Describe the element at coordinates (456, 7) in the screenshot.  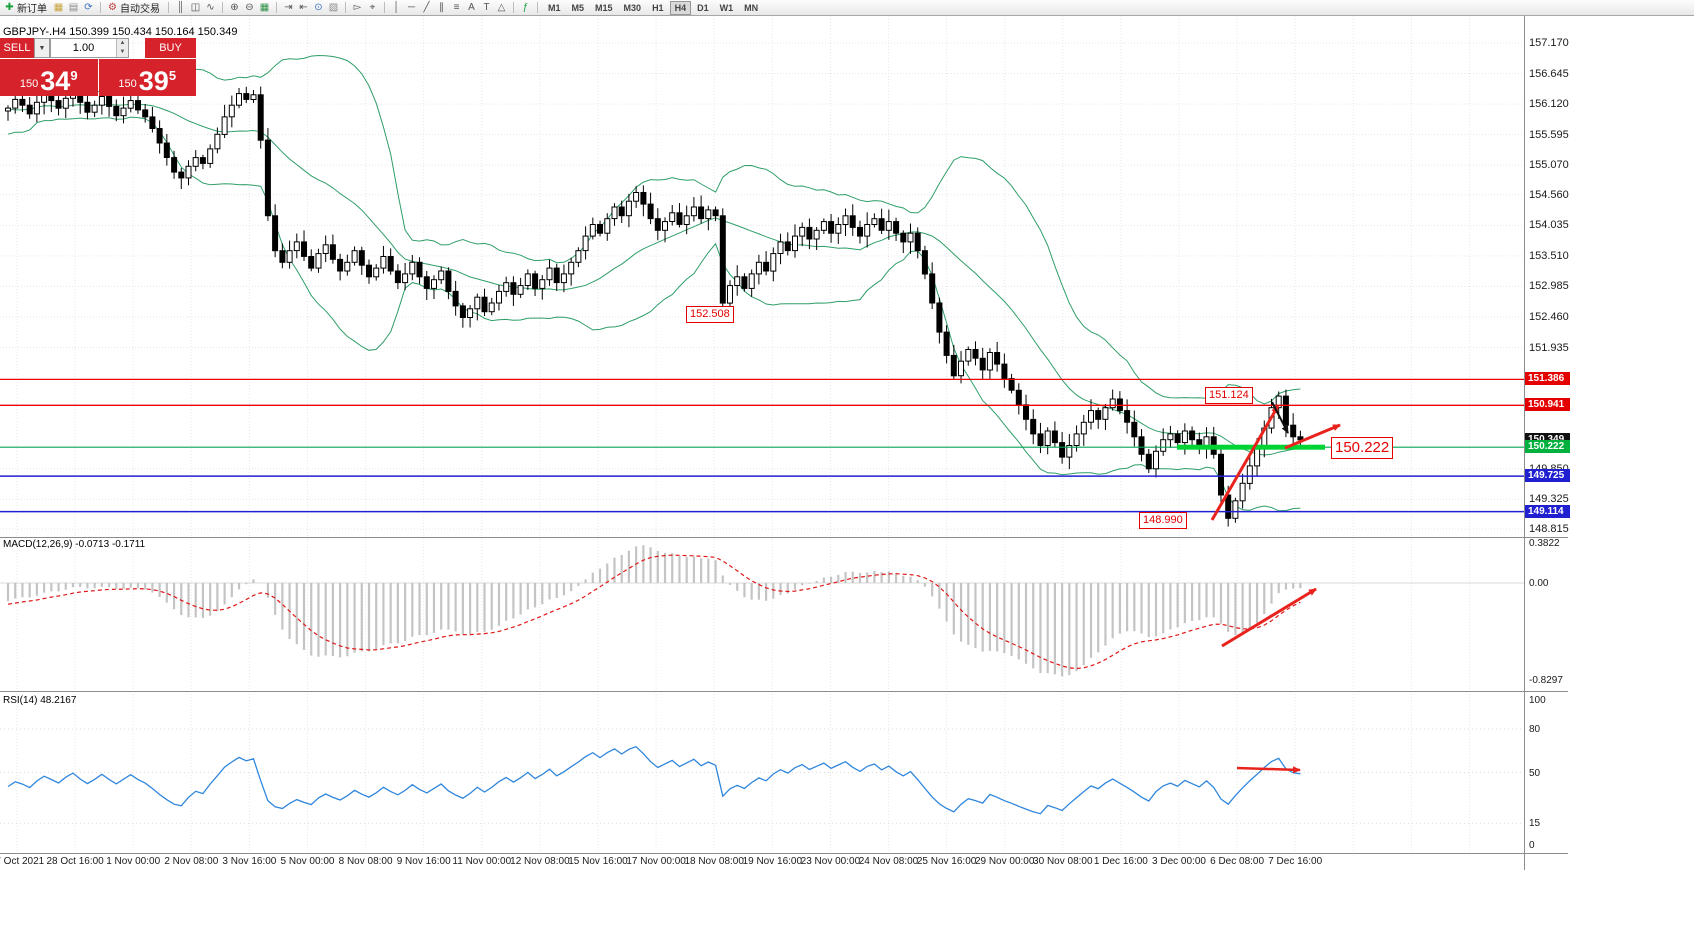
I see `fibonacci-icon: ≡` at that location.